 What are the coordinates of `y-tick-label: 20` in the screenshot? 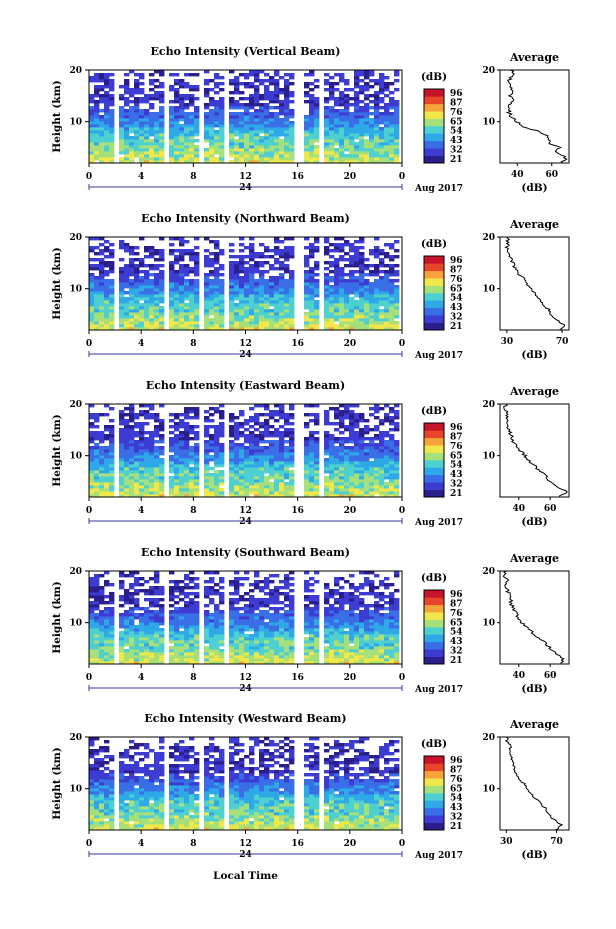 It's located at (75, 71).